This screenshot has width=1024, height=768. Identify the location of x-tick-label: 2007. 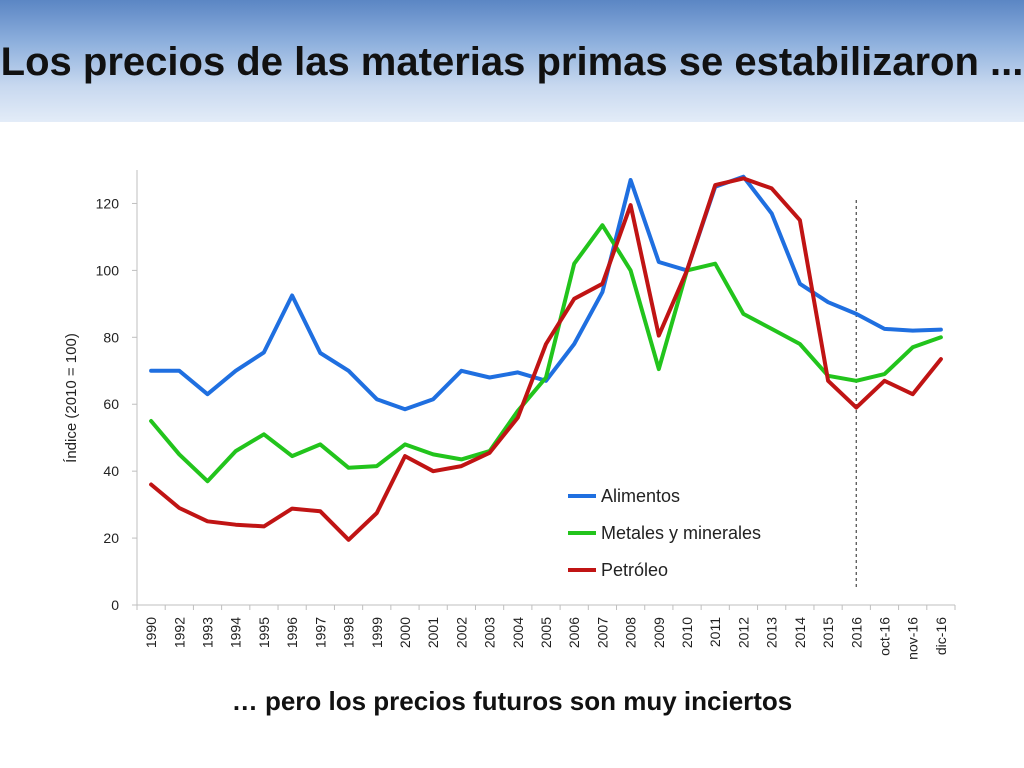
(602, 632).